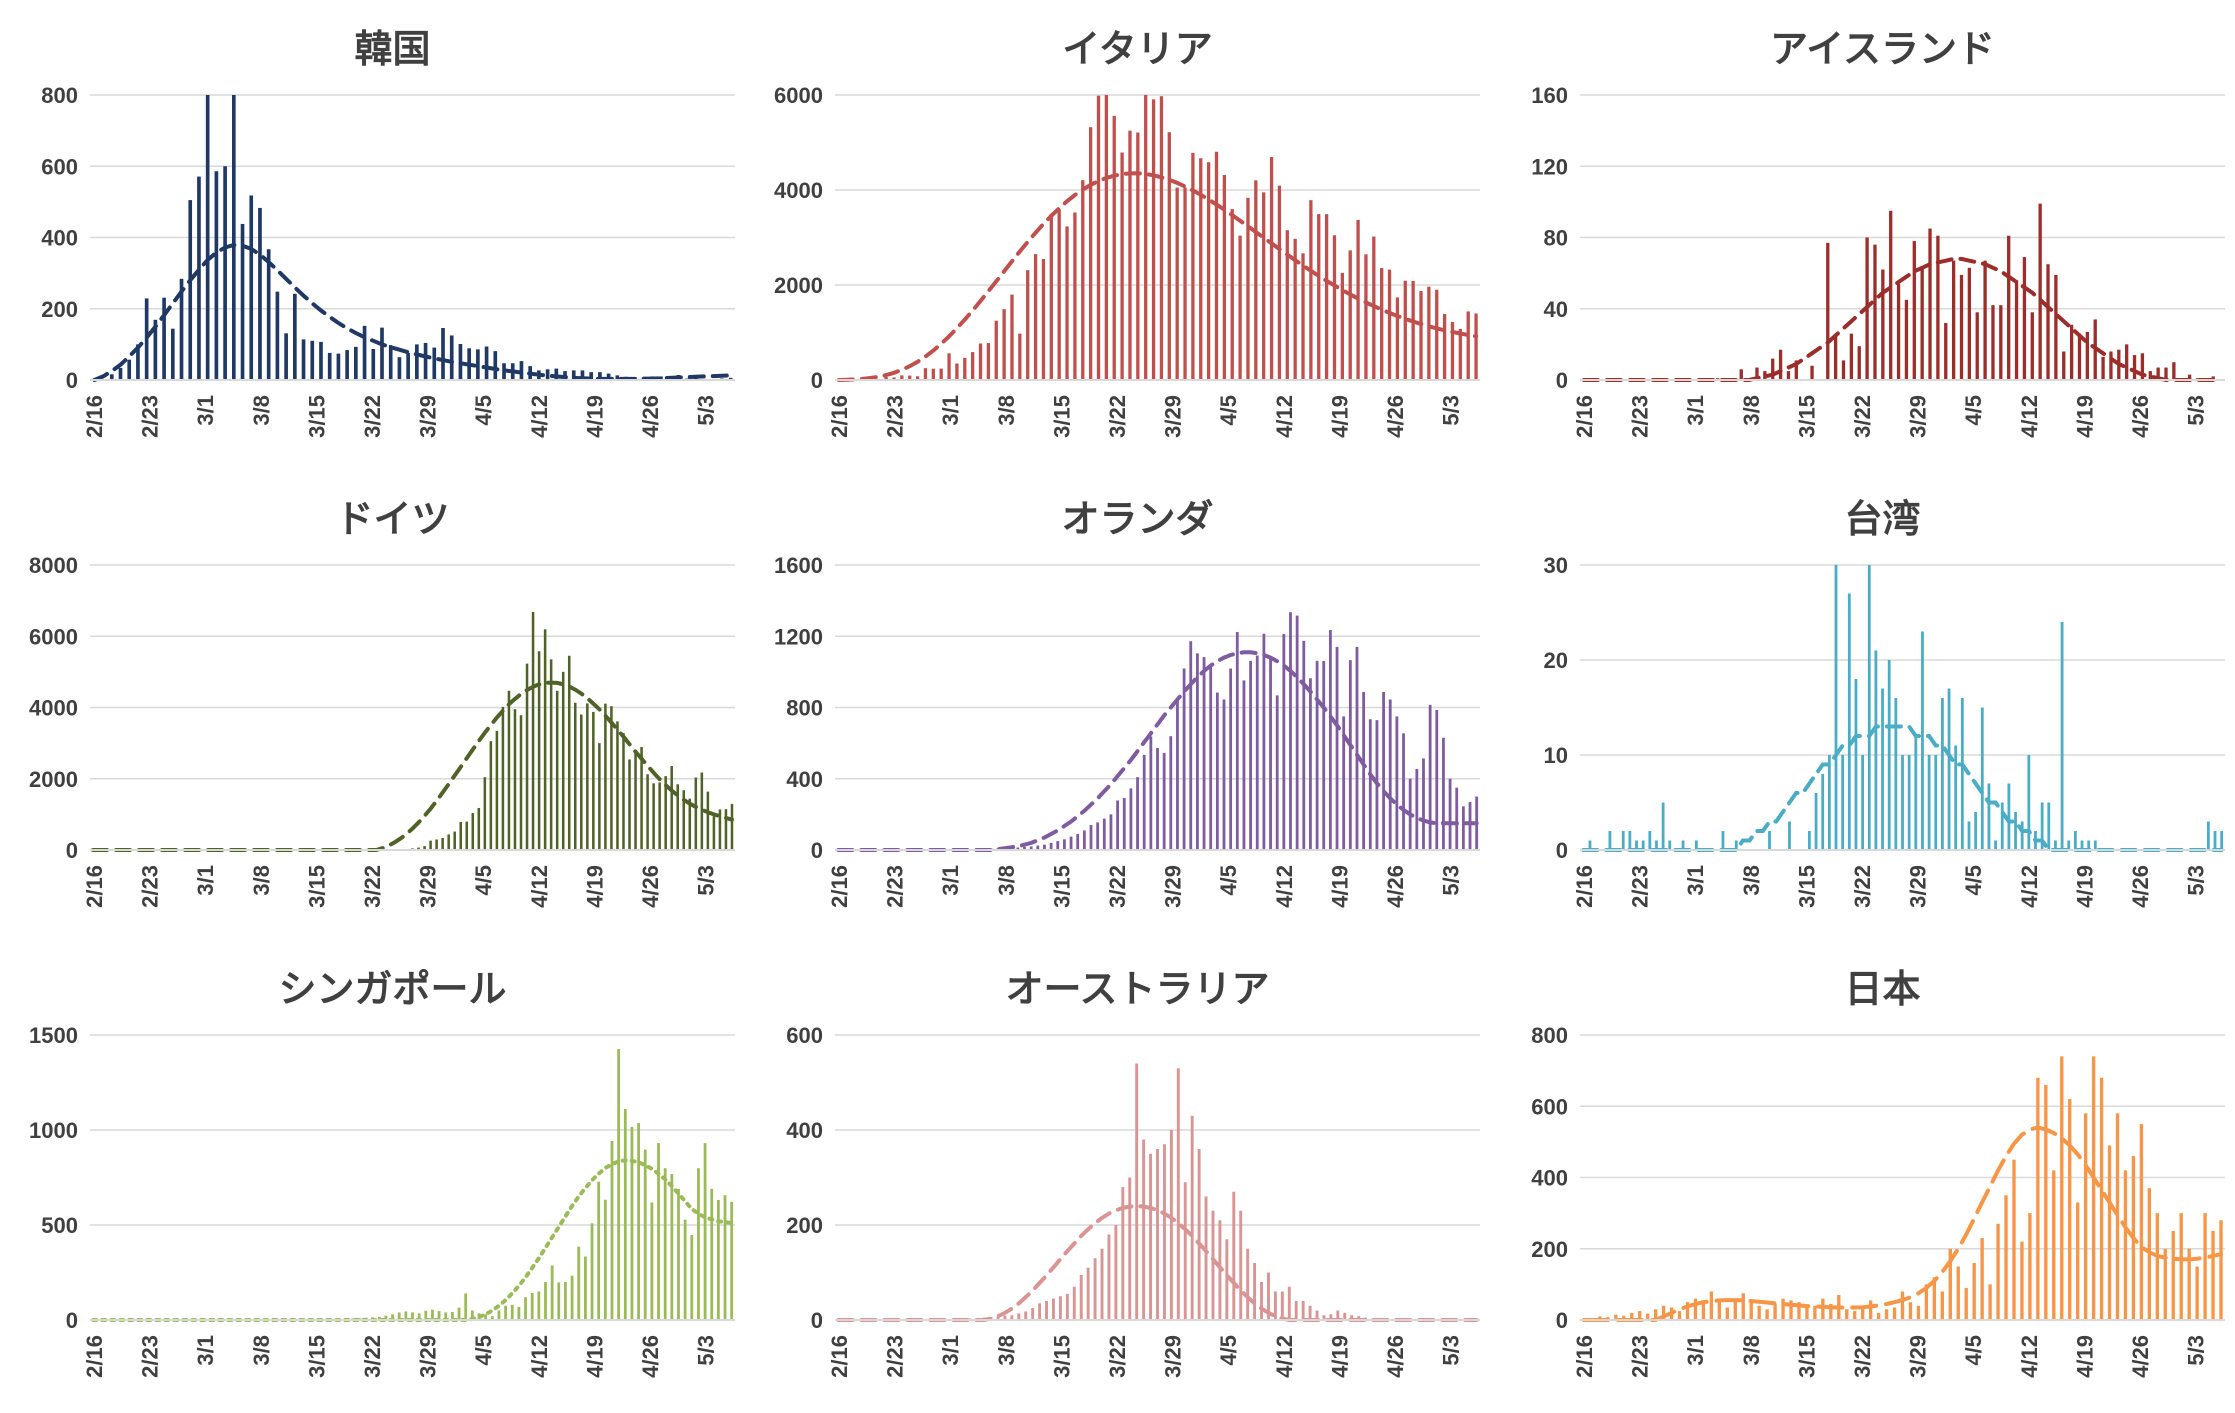 The width and height of the screenshot is (2235, 1413). What do you see at coordinates (205, 1350) in the screenshot?
I see `x-tick-label: 3/1` at bounding box center [205, 1350].